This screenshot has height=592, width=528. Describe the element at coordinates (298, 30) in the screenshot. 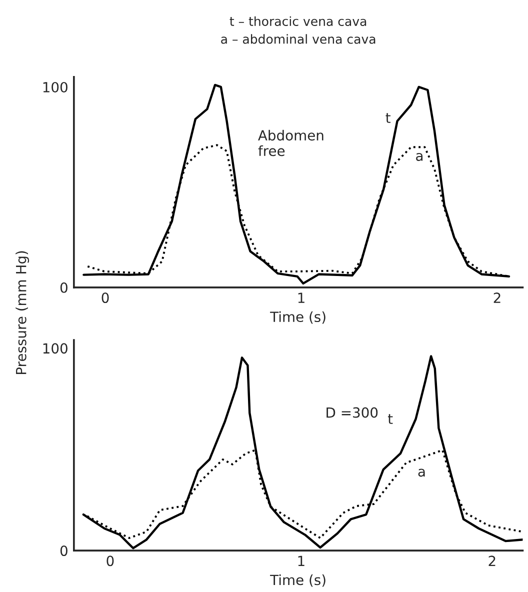

I see `chart-title: t – thoracic vena cava a – abdominal vena cava` at that location.